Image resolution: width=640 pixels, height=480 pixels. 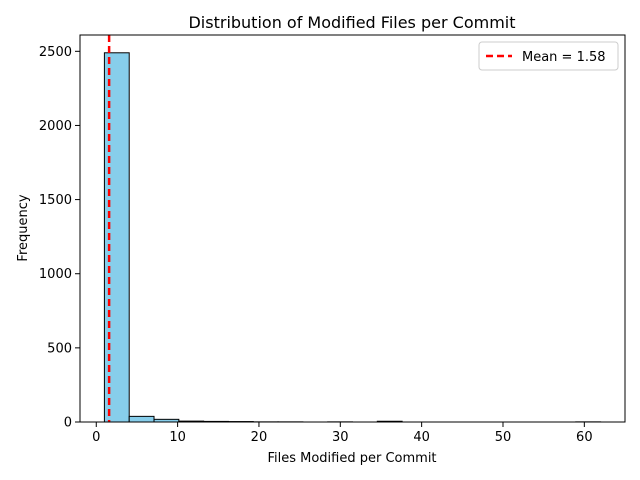 What do you see at coordinates (55, 200) in the screenshot?
I see `y-tick-label: 1500` at bounding box center [55, 200].